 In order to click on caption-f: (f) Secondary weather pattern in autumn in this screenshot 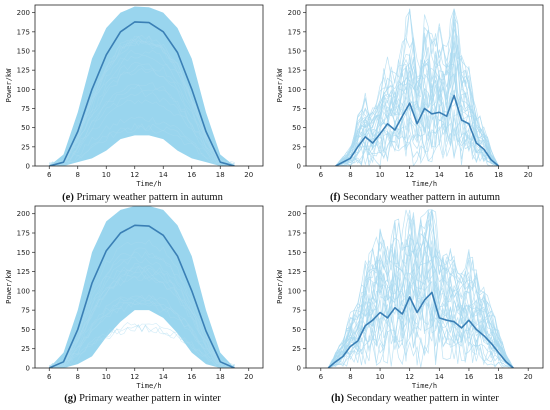, I will do `click(415, 197)`.